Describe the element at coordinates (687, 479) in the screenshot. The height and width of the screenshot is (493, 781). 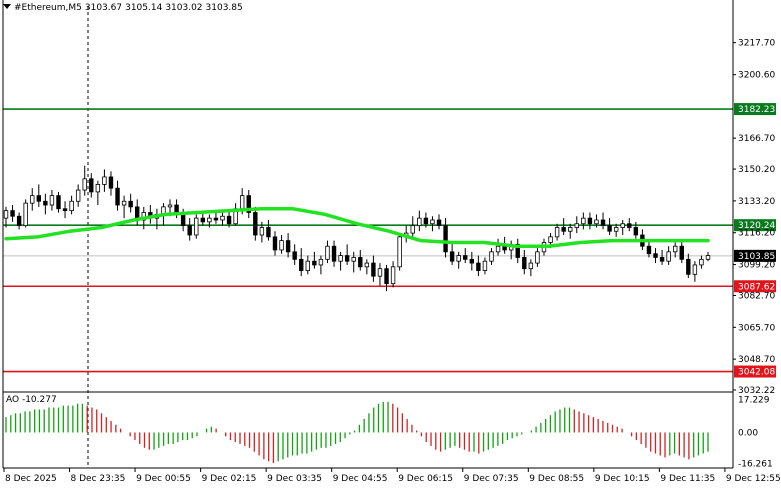
I see `time-tick-label: 9 Dec 11:35` at that location.